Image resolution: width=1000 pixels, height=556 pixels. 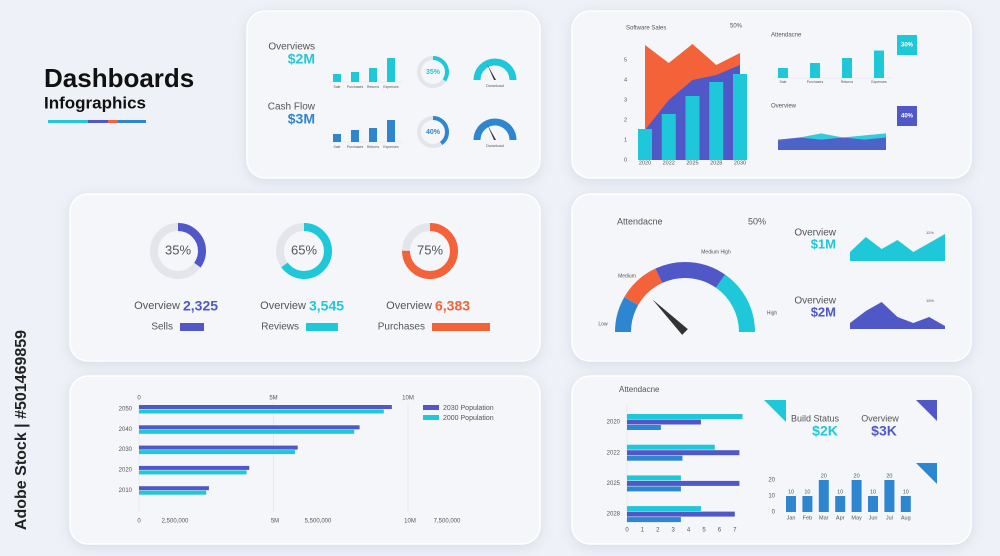 I want to click on donut-arc, so click(x=304, y=251).